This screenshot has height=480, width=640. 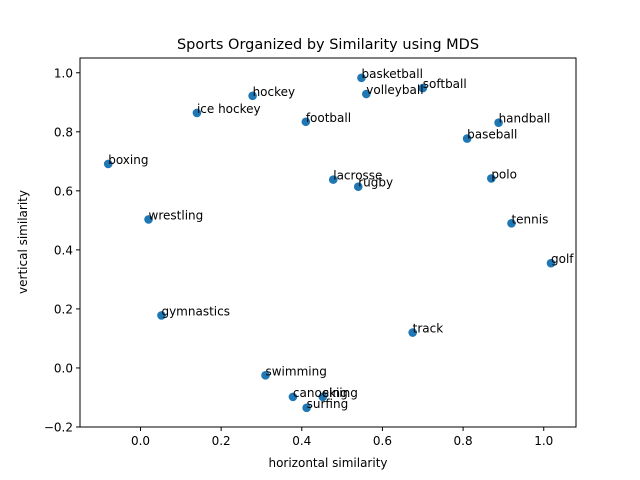 I want to click on point-label-softball: softball, so click(x=445, y=84).